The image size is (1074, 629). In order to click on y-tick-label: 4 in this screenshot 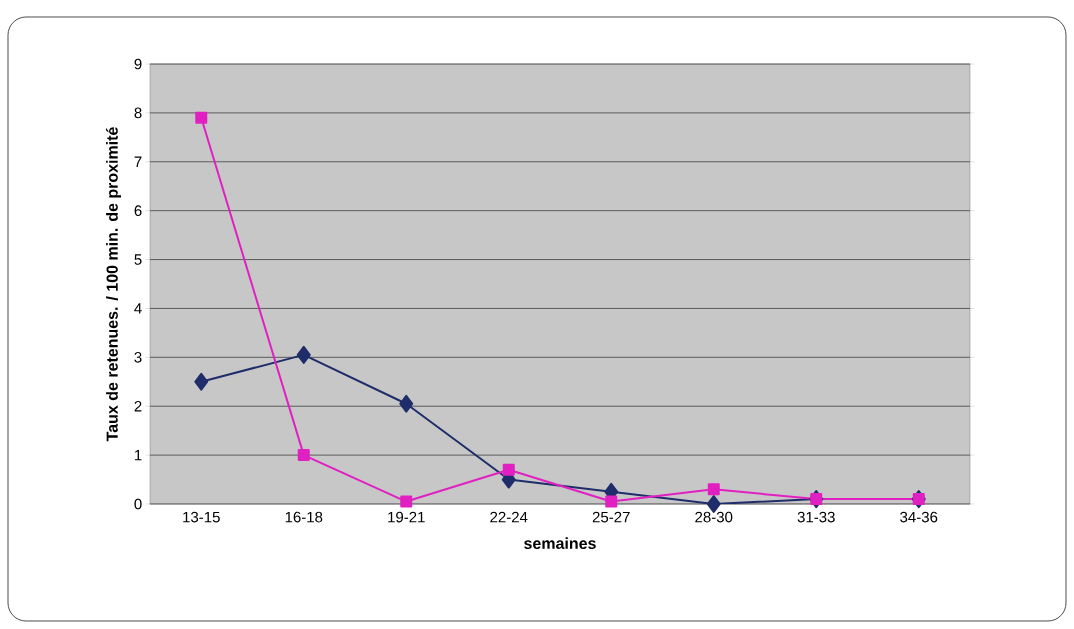, I will do `click(138, 308)`.